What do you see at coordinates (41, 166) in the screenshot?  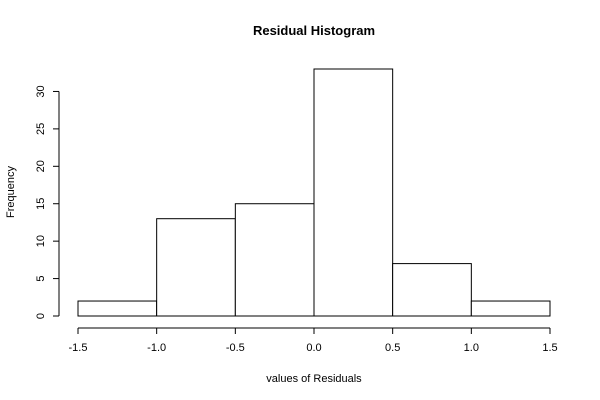 I see `y-tick-label: 20` at bounding box center [41, 166].